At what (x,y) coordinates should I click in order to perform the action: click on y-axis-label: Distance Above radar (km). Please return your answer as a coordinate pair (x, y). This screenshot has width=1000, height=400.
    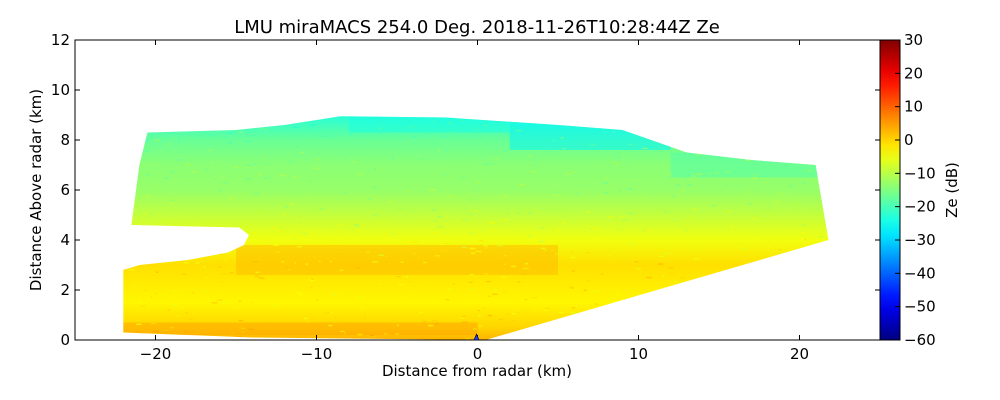
    Looking at the image, I should click on (36, 190).